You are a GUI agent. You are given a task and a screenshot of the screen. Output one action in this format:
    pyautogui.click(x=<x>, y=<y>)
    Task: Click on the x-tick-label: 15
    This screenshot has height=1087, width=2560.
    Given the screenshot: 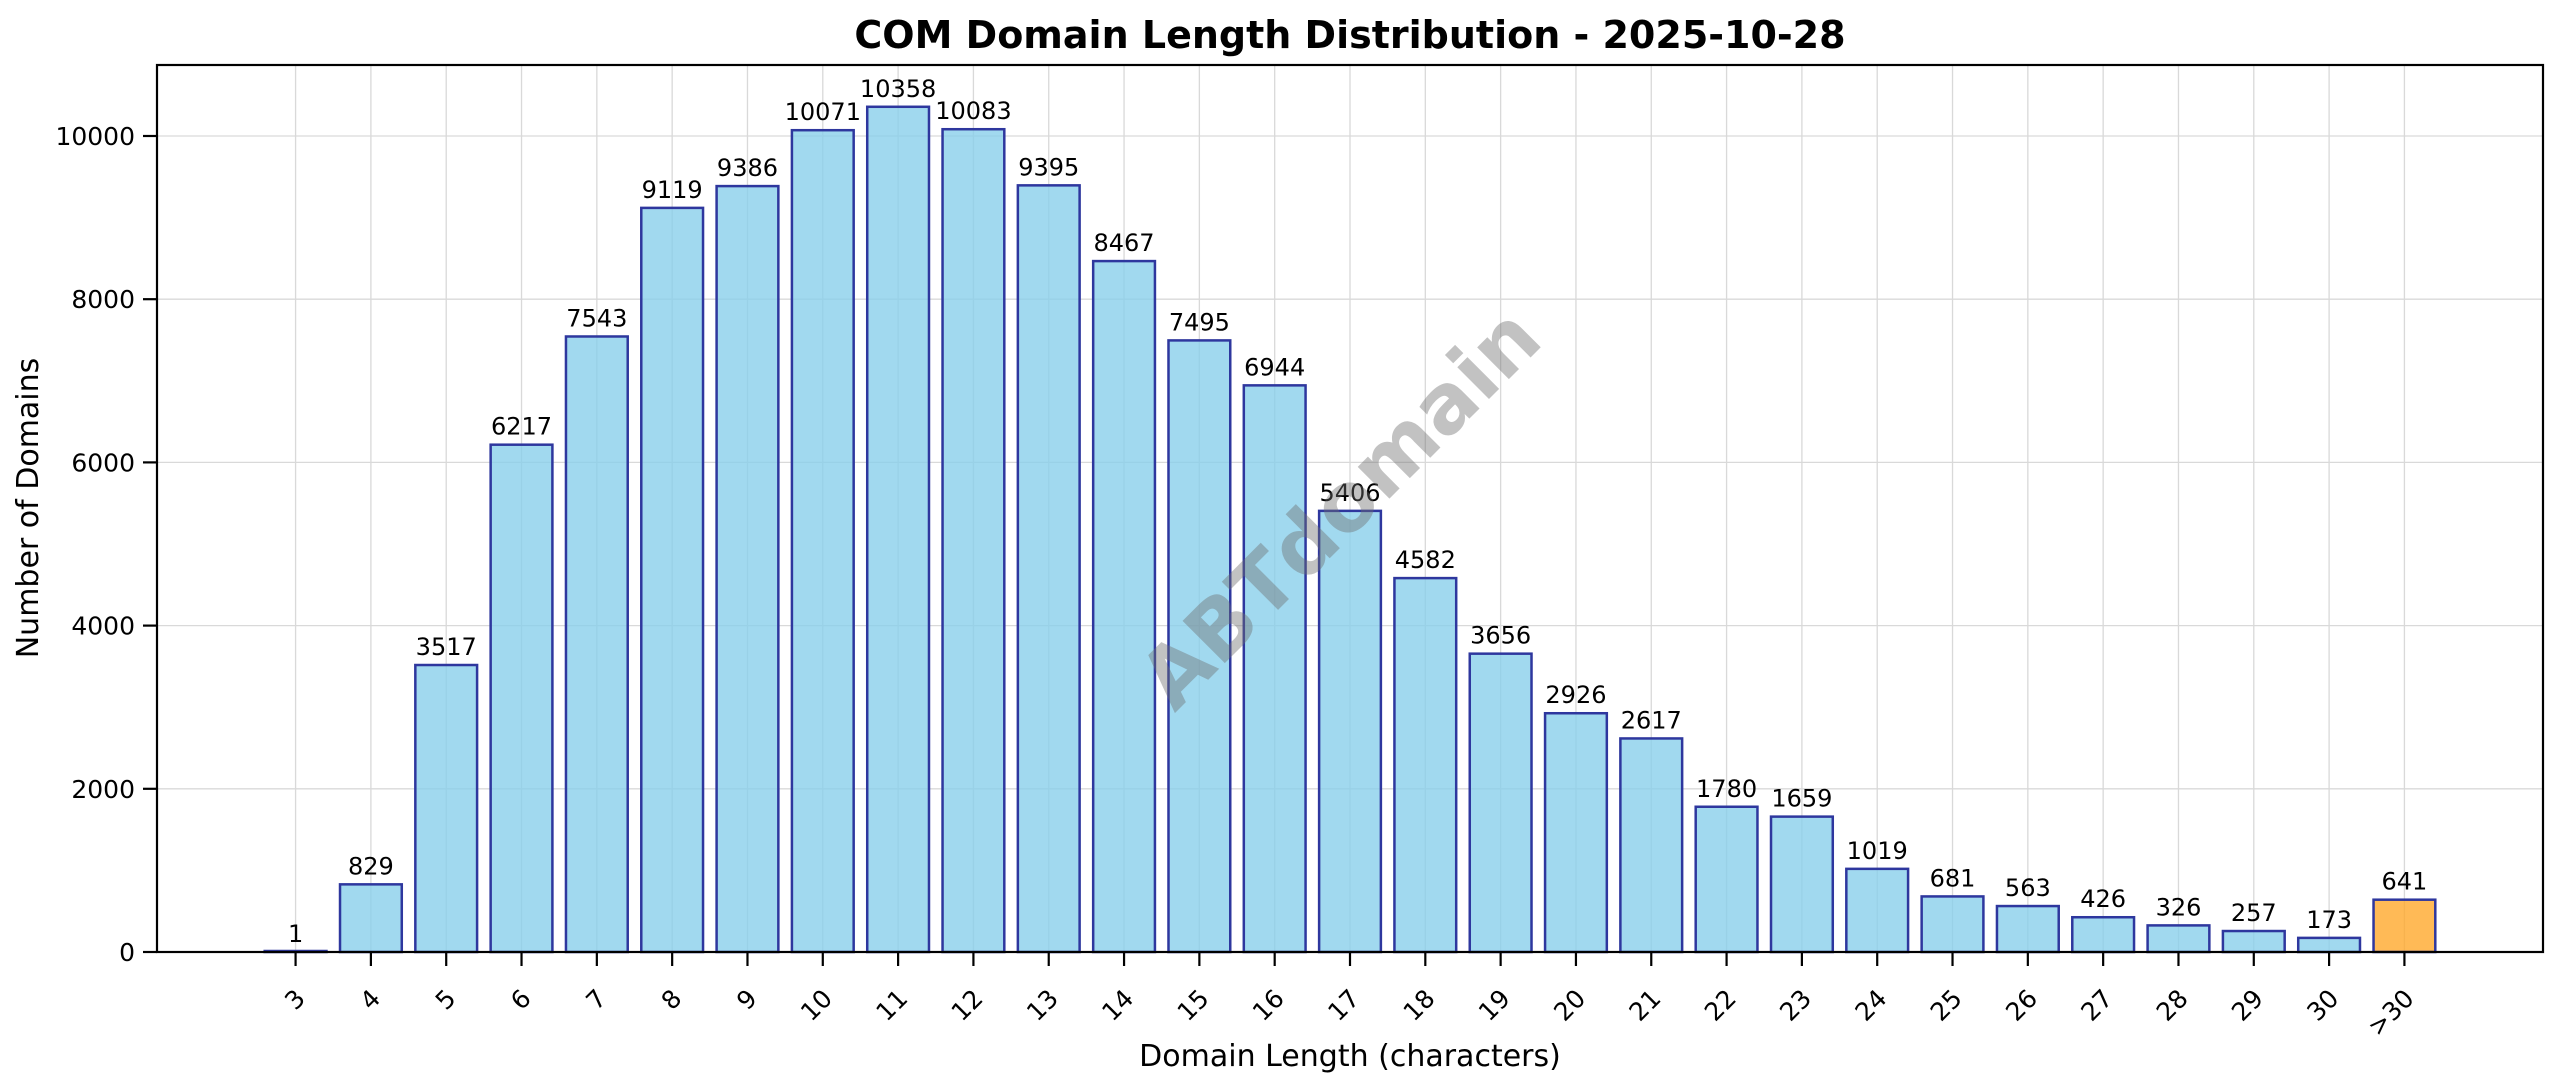 What is the action you would take?
    pyautogui.click(x=1193, y=1005)
    